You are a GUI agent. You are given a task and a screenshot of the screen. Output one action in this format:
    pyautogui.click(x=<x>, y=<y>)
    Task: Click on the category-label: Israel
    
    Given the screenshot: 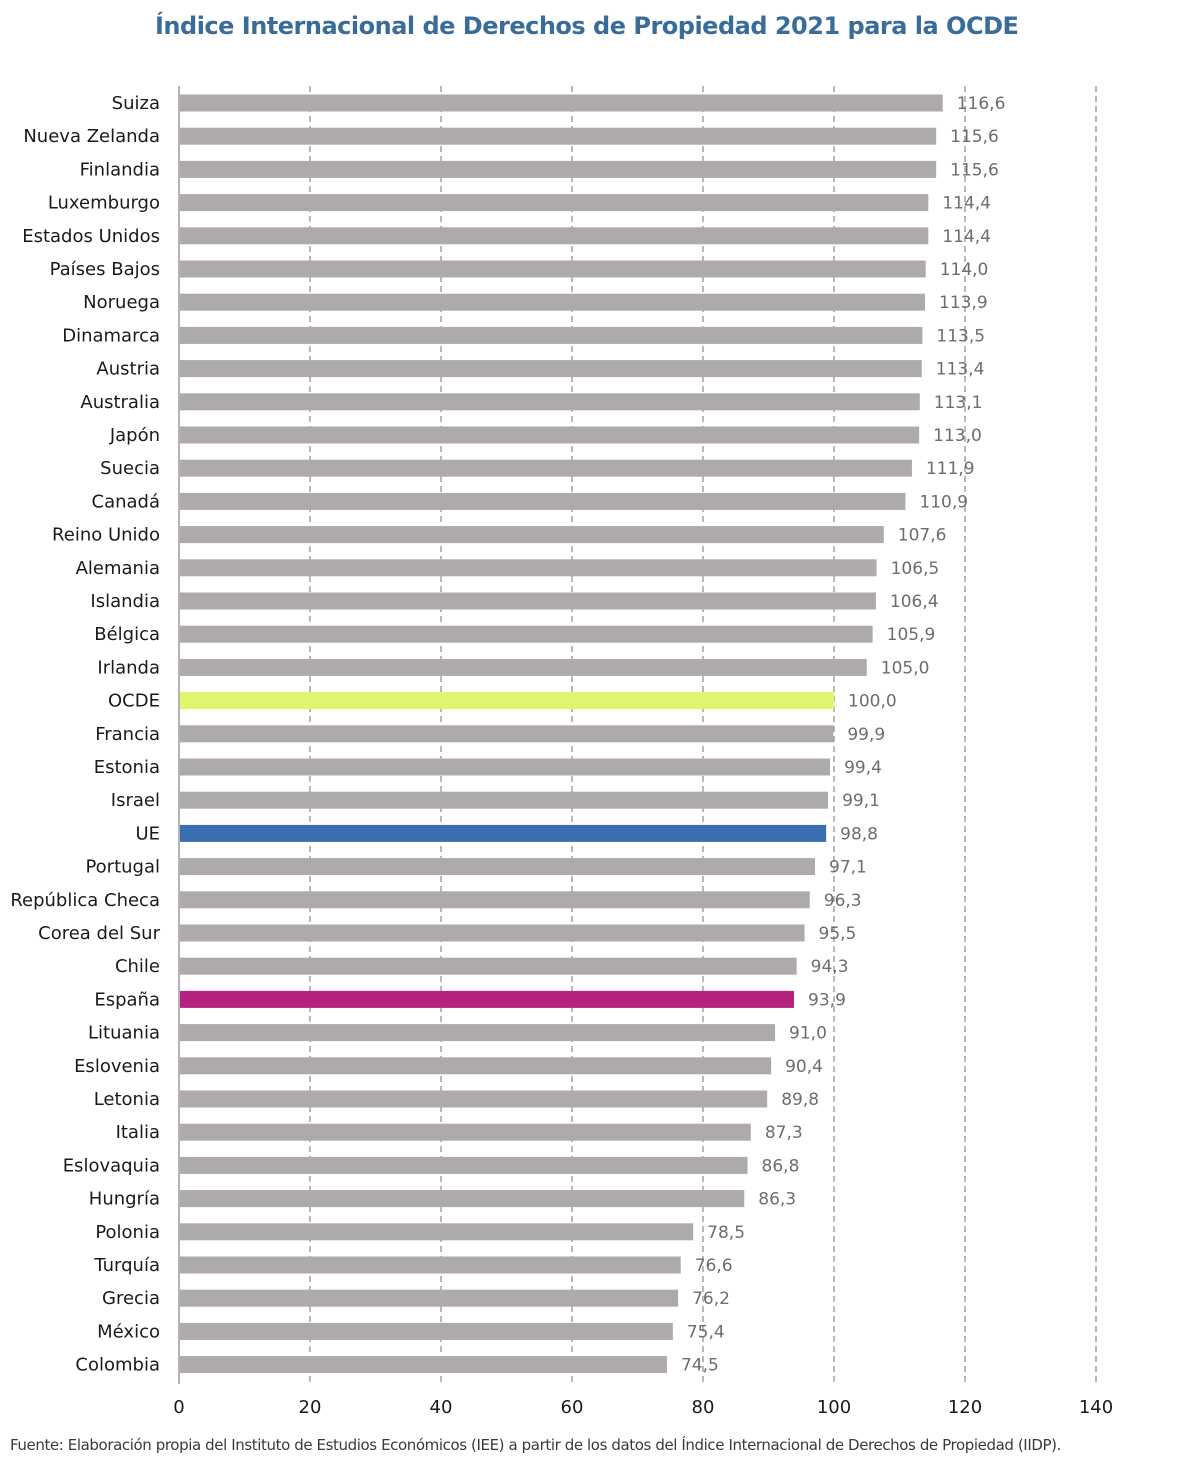 What is the action you would take?
    pyautogui.click(x=135, y=800)
    